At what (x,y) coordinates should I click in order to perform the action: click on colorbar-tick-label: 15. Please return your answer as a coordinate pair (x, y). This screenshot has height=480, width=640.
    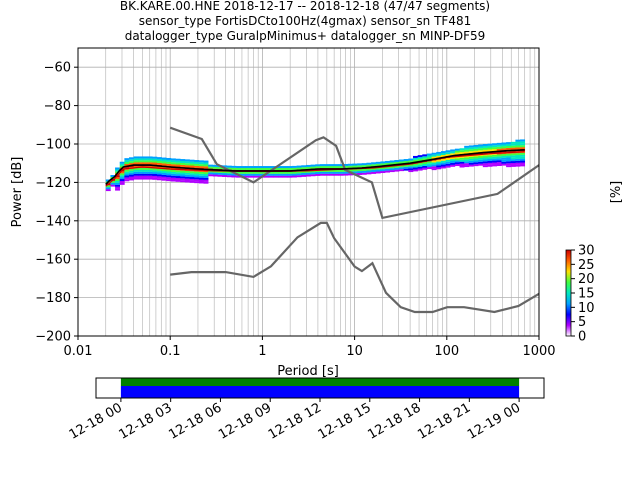
    Looking at the image, I should click on (586, 294).